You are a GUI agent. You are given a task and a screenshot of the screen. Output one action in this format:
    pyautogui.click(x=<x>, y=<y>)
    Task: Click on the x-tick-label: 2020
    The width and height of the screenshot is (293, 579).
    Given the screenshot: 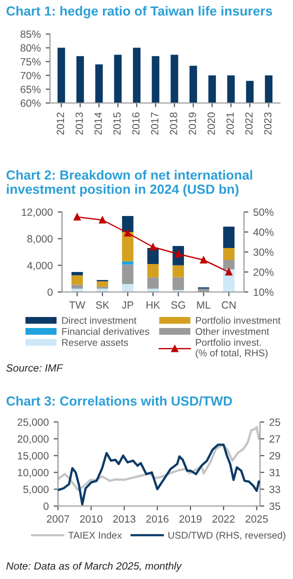 What is the action you would take?
    pyautogui.click(x=211, y=123)
    